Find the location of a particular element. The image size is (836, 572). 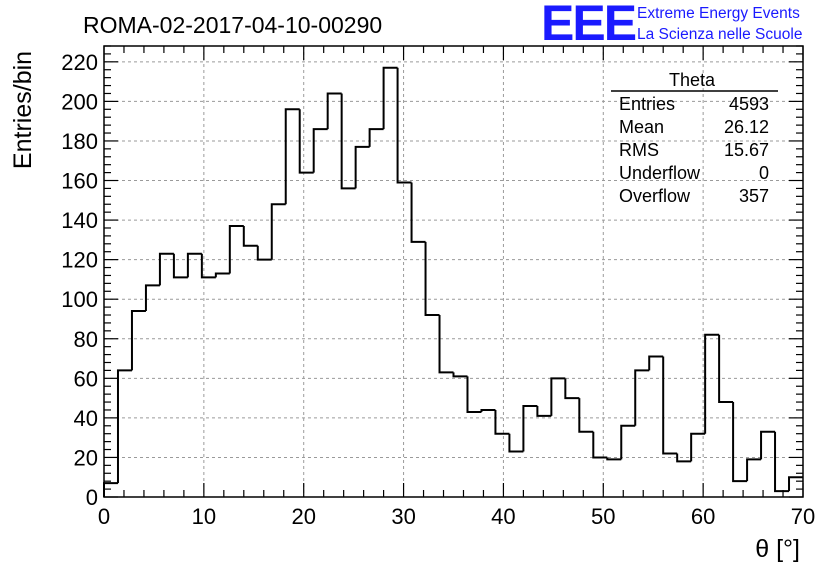

stats-row-value: 0 is located at coordinates (764, 173).